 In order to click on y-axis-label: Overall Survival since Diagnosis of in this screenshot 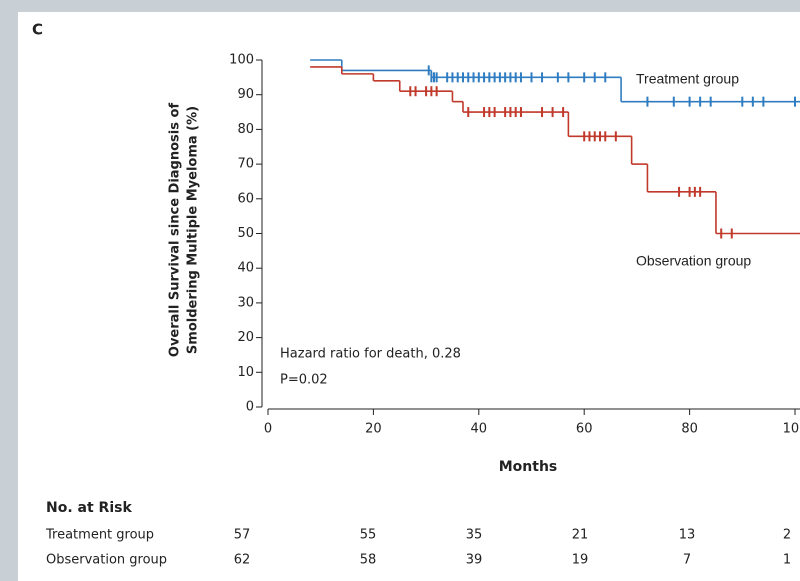, I will do `click(175, 230)`.